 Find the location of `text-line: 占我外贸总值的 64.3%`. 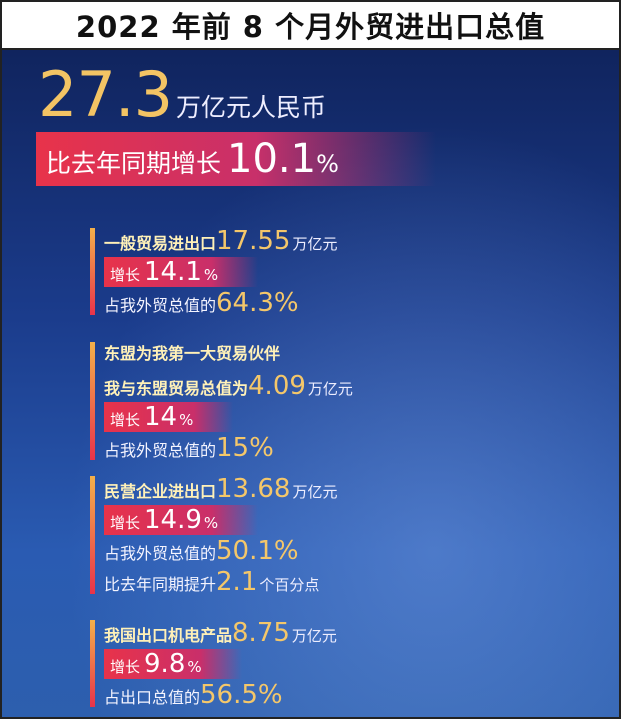

text-line: 占我外贸总值的 64.3% is located at coordinates (220, 303).